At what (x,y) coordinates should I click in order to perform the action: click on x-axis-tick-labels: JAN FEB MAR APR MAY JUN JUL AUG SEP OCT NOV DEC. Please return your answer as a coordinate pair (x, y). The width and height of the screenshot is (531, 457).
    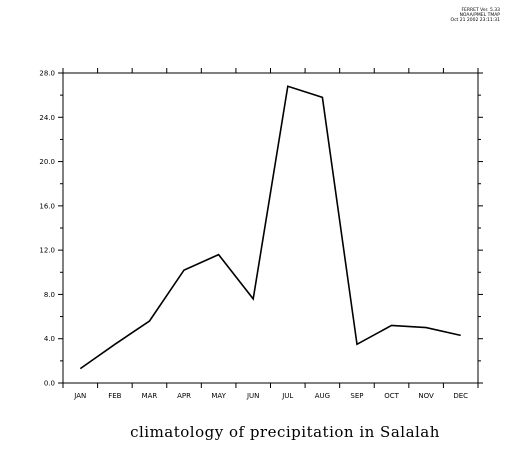
    Looking at the image, I should click on (270, 396).